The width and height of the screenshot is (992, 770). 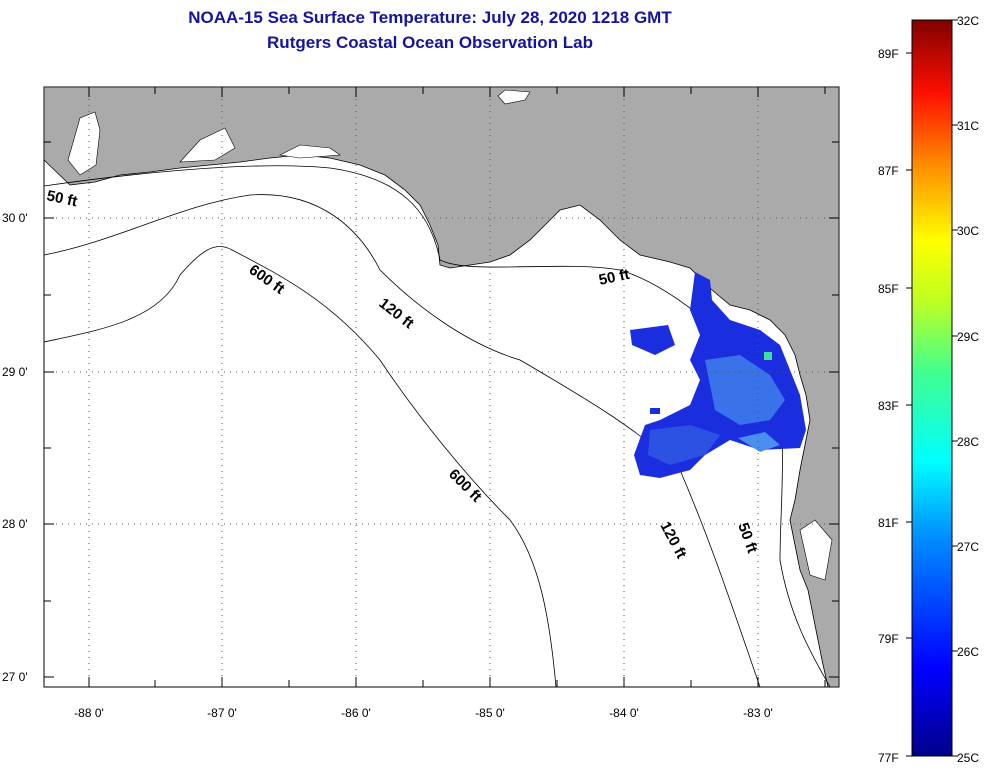 What do you see at coordinates (968, 337) in the screenshot?
I see `colorbar-label-29c: 29C` at bounding box center [968, 337].